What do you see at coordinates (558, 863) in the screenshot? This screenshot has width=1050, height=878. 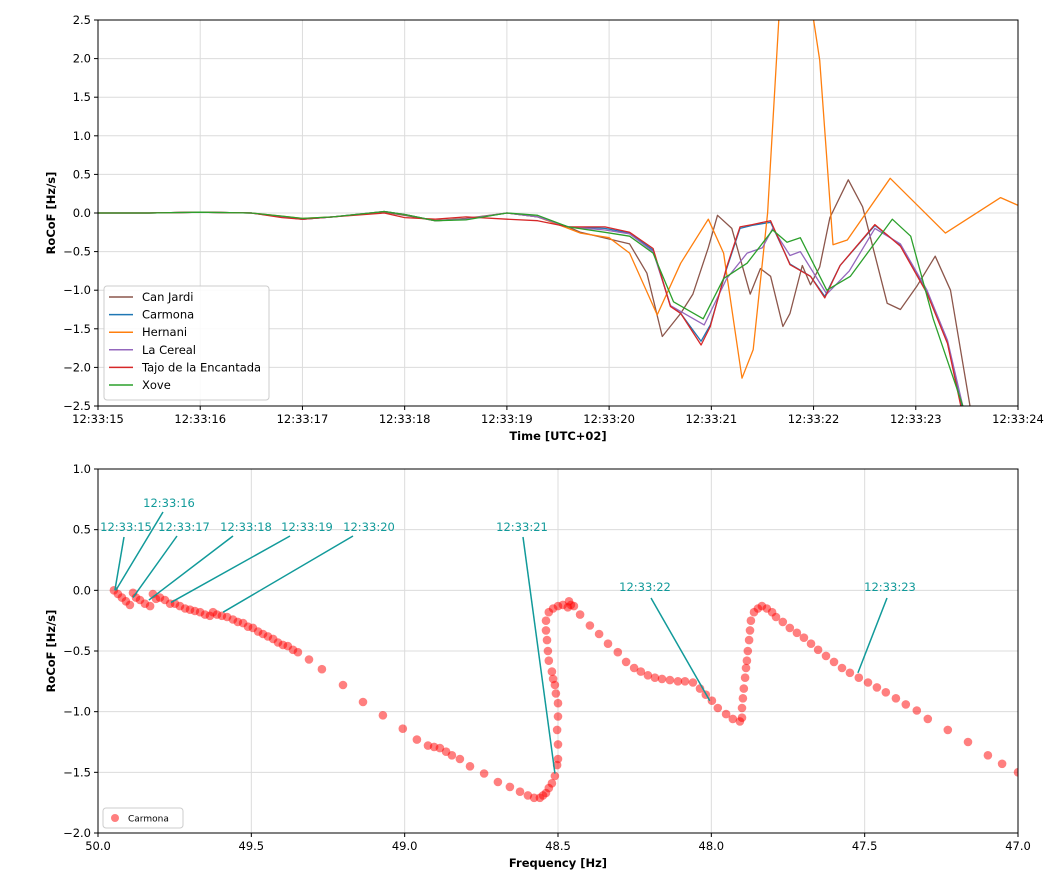 I see `bottom-x-axis-label: Frequency [Hz]` at bounding box center [558, 863].